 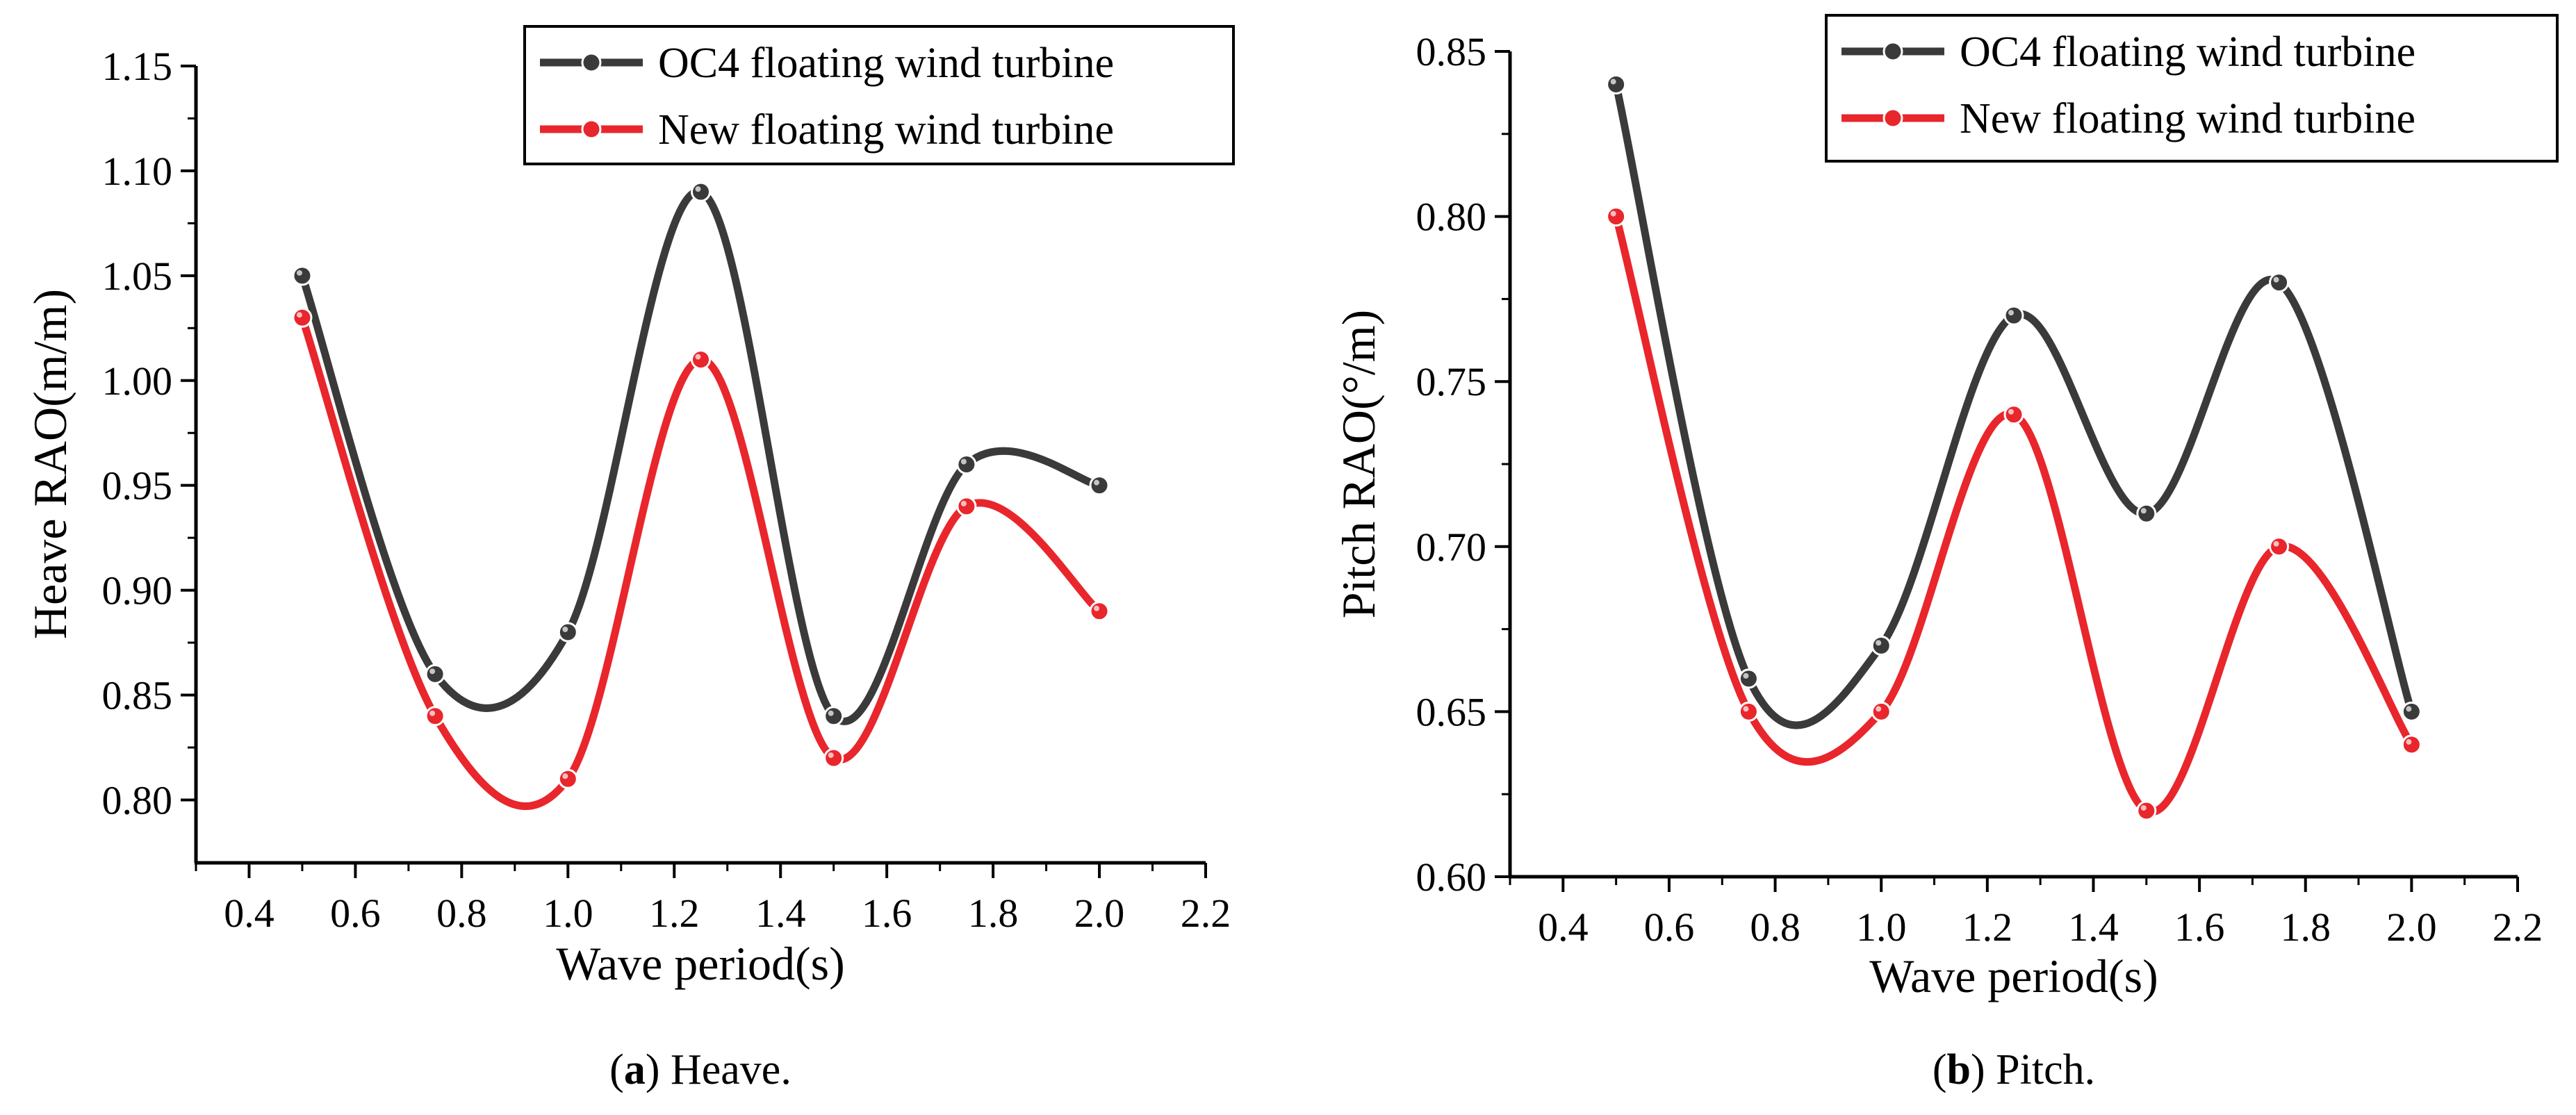 What do you see at coordinates (2199, 927) in the screenshot?
I see `x-tick-label: 1.6` at bounding box center [2199, 927].